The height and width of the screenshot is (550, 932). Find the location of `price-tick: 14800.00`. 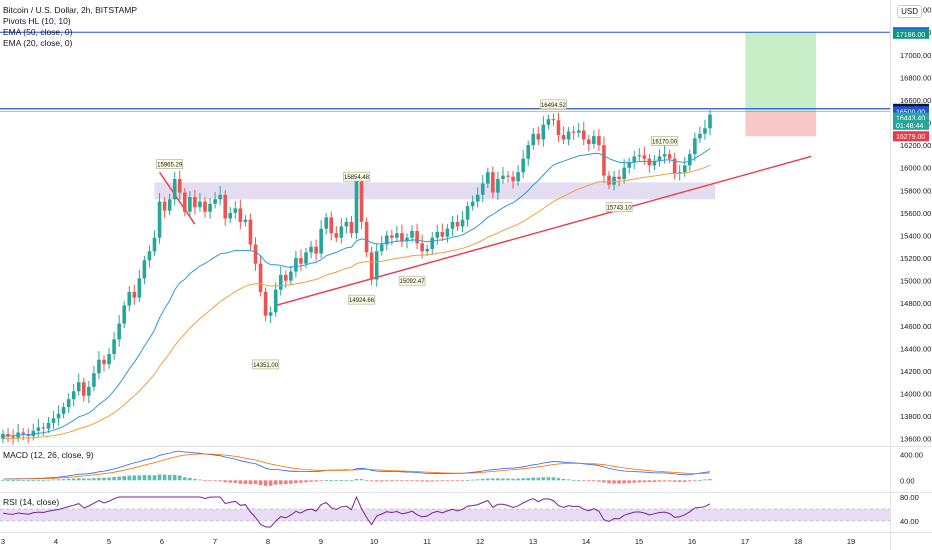

price-tick: 14800.00 is located at coordinates (915, 303).